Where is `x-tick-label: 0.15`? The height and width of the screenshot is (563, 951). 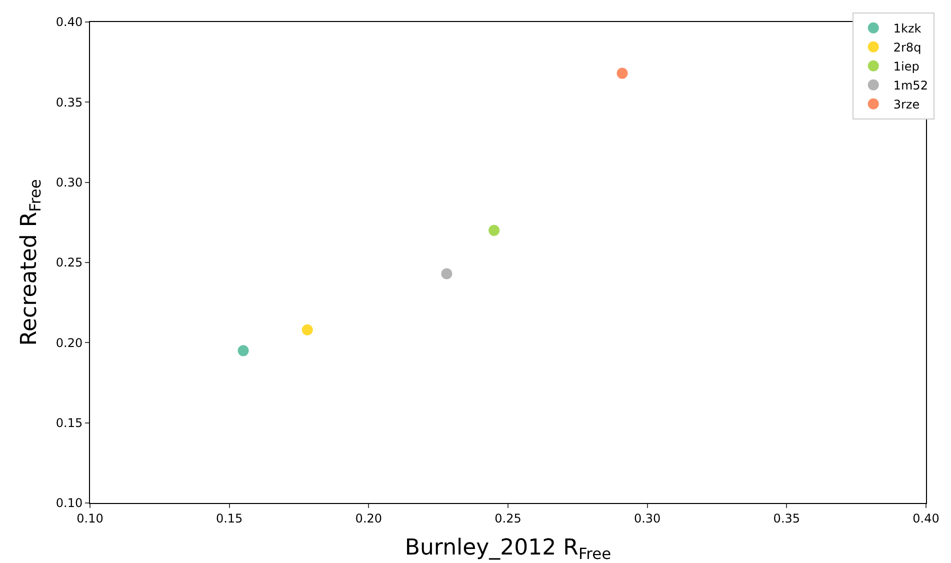
x-tick-label: 0.15 is located at coordinates (229, 518).